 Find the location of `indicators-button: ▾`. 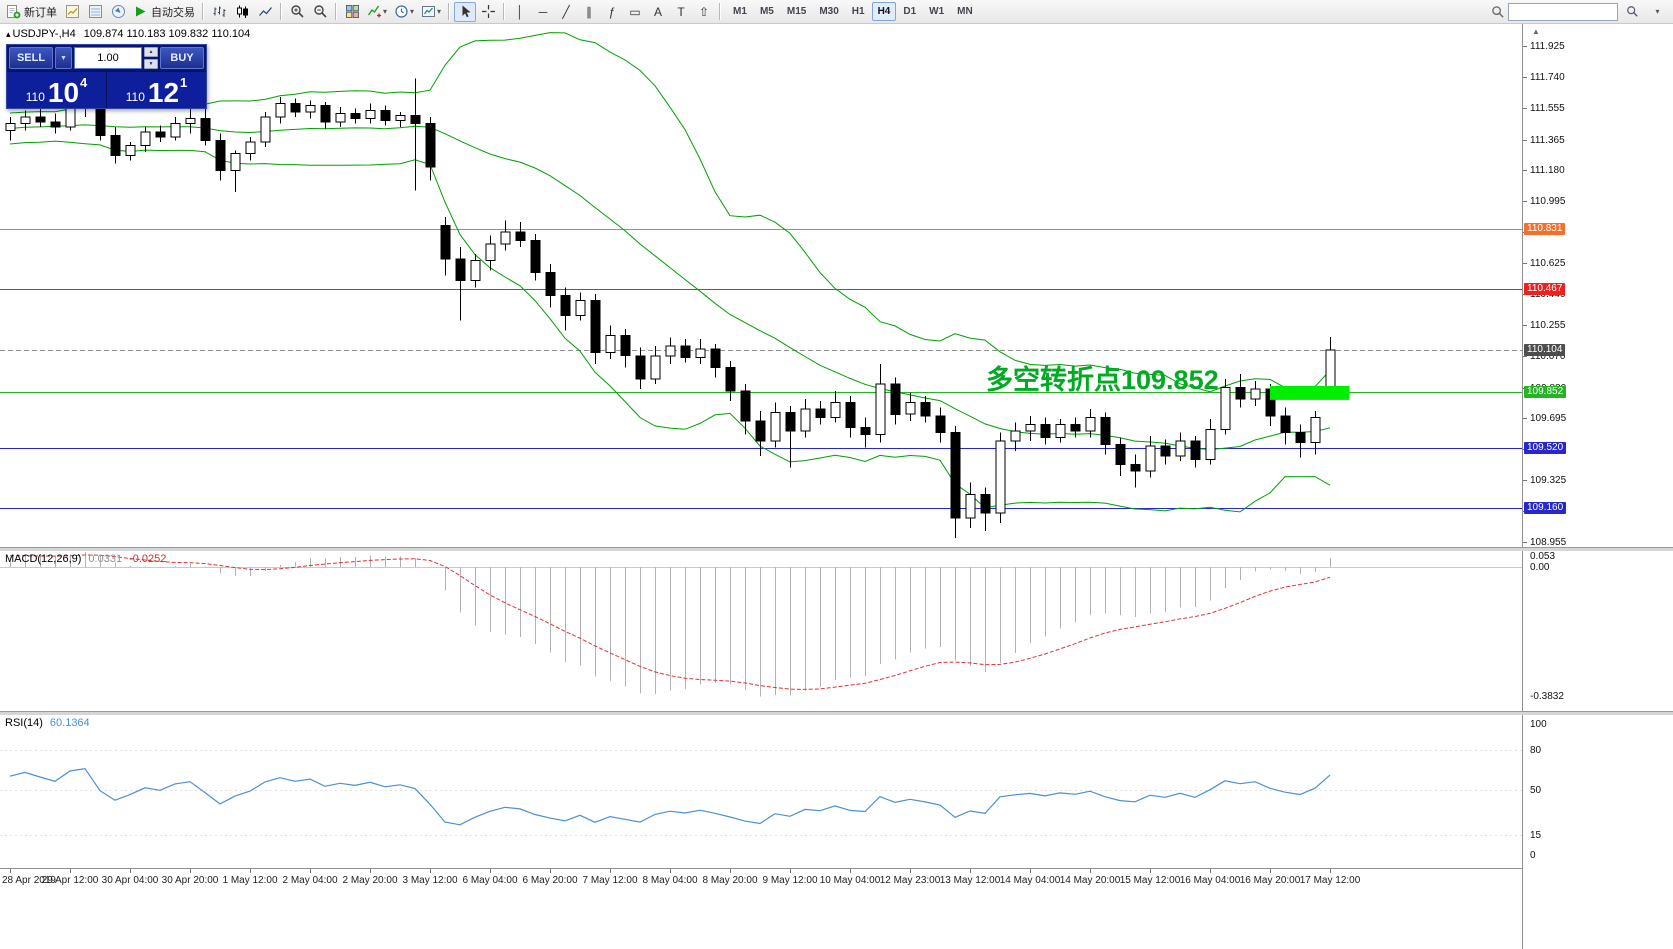

indicators-button: ▾ is located at coordinates (377, 12).